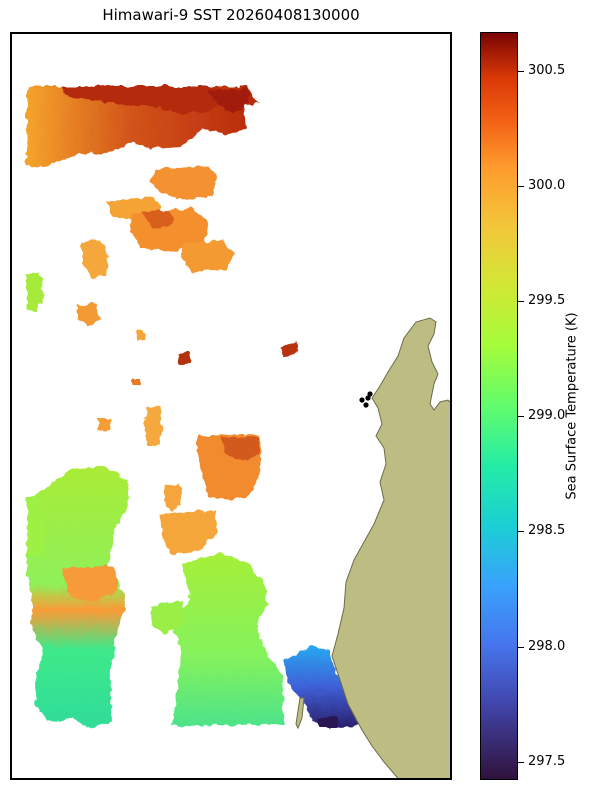 The image size is (590, 790). What do you see at coordinates (231, 15) in the screenshot?
I see `map-title: Himawari-9 SST 20260408130000` at bounding box center [231, 15].